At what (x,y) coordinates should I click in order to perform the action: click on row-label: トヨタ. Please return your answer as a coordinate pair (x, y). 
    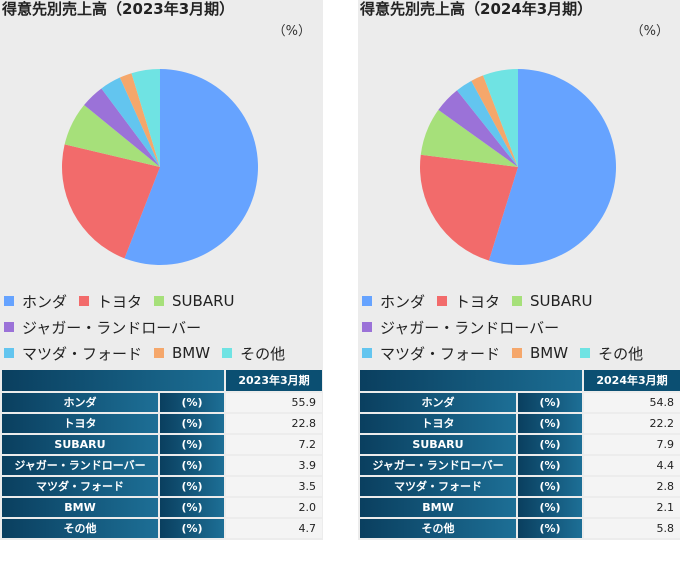
    Looking at the image, I should click on (80, 423).